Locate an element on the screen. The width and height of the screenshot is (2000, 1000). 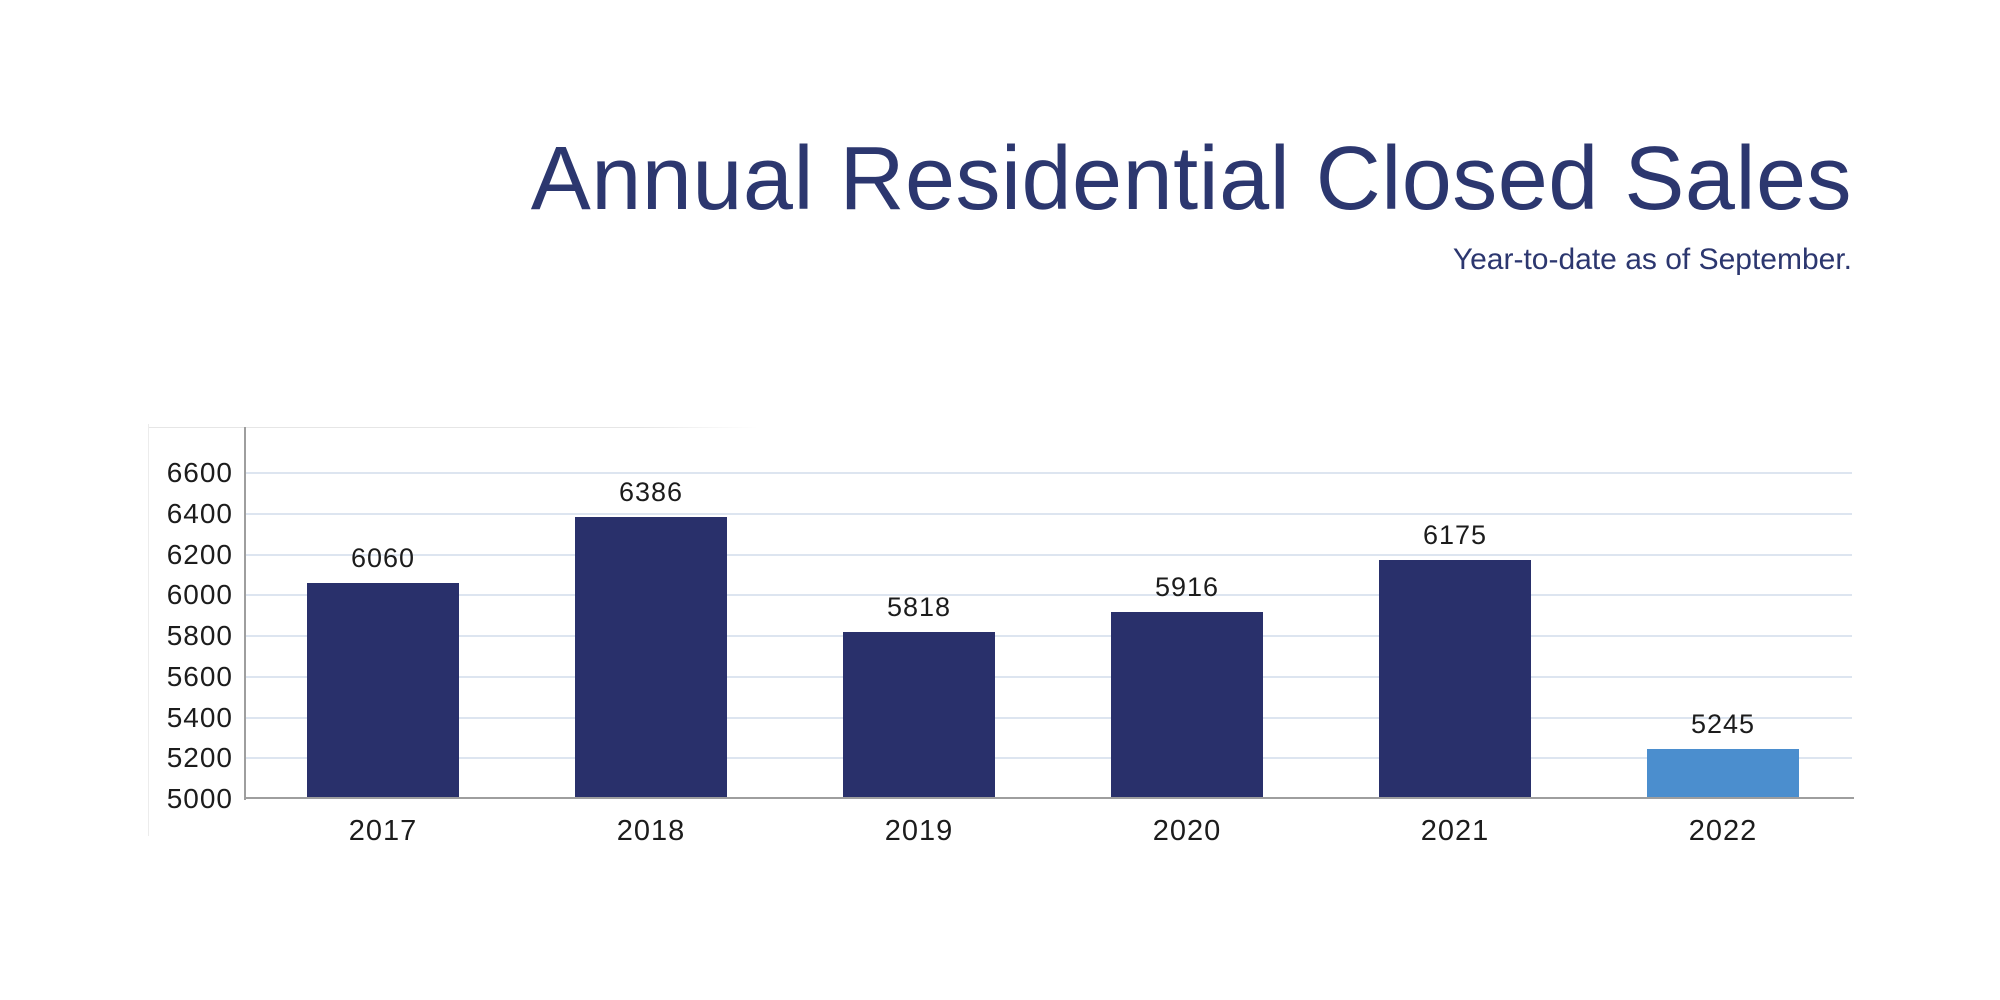
y-tick-6400: 6400 is located at coordinates (199, 513).